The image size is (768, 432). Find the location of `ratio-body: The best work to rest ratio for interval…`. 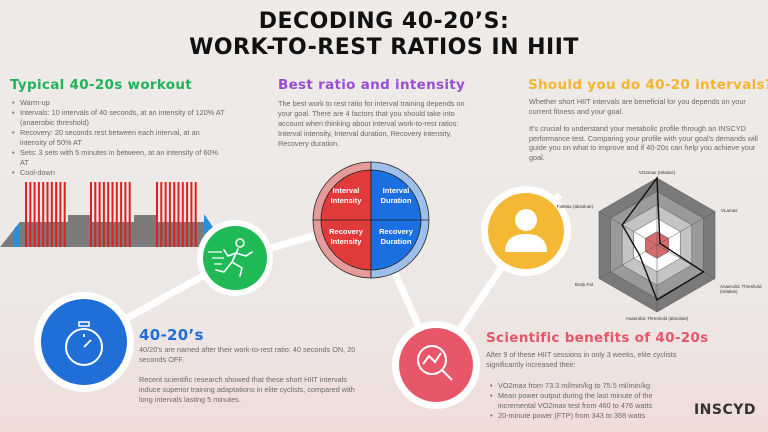

ratio-body: The best work to rest ratio for interval… is located at coordinates (371, 123).